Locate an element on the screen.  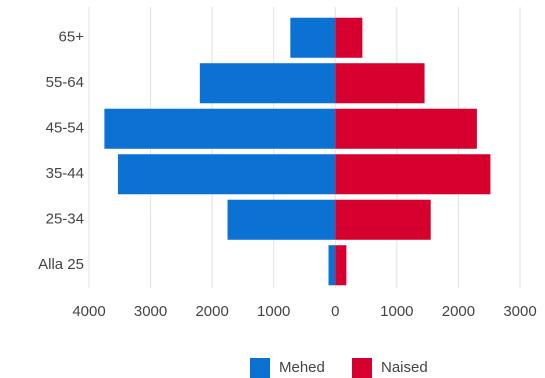
x-tick-label: 0 is located at coordinates (335, 311).